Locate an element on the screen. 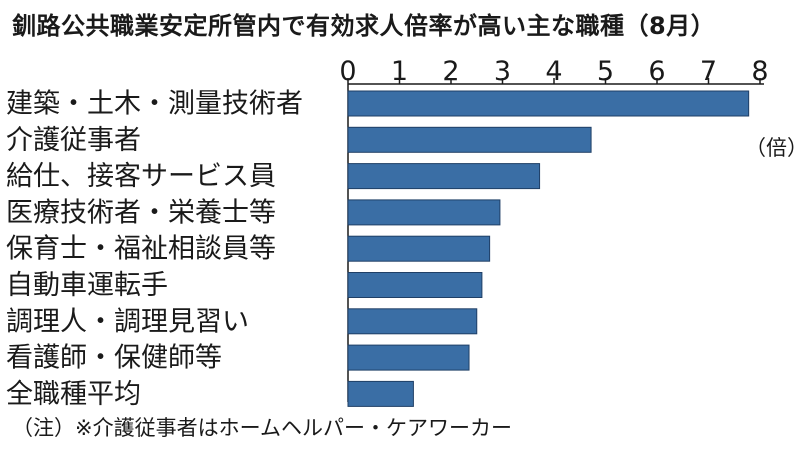 Image resolution: width=805 pixels, height=450 pixels. category-label: 建築・土木・測量技術者 is located at coordinates (154, 104).